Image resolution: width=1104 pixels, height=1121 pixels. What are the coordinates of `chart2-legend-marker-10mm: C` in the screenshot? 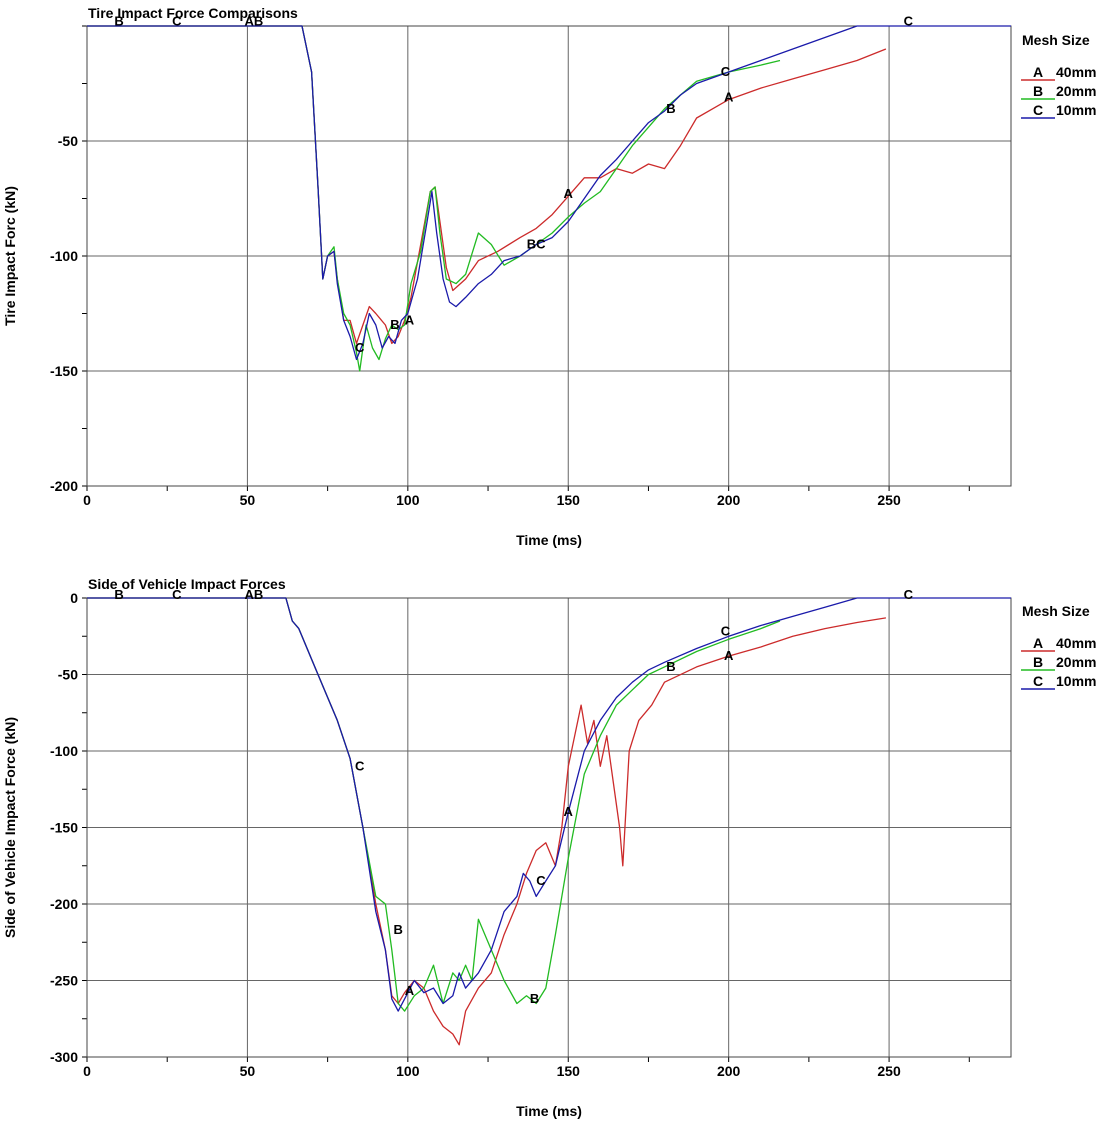 It's located at (1038, 681).